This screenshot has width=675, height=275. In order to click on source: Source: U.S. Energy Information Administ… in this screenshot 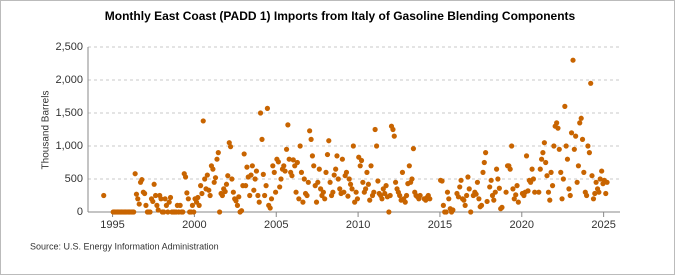, I will do `click(124, 246)`.